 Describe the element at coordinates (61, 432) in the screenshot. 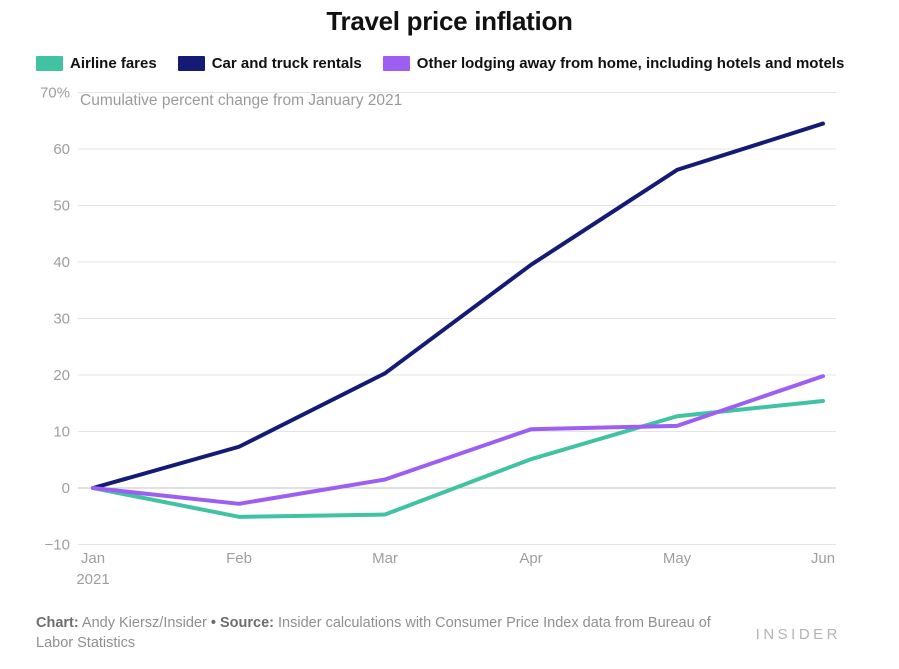

I see `y-tick-label: 10` at that location.